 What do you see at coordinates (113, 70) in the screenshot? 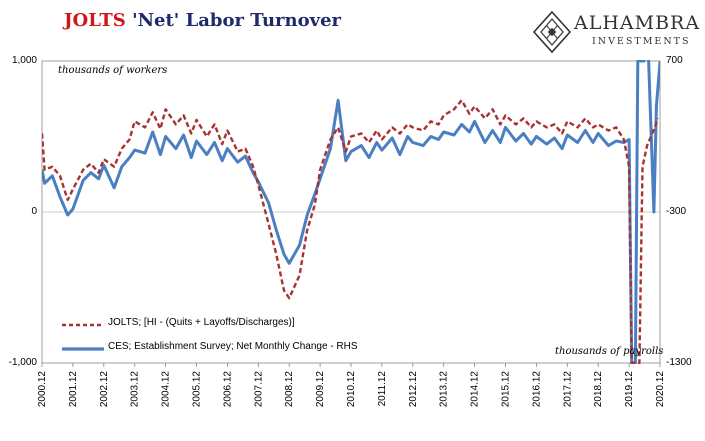
I see `left-axis-units: thousands of workers` at bounding box center [113, 70].